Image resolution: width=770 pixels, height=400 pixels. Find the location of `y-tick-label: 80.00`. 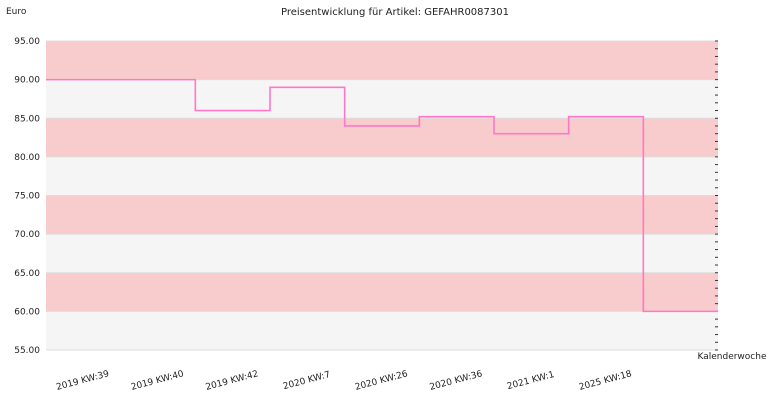

y-tick-label: 80.00 is located at coordinates (27, 158).